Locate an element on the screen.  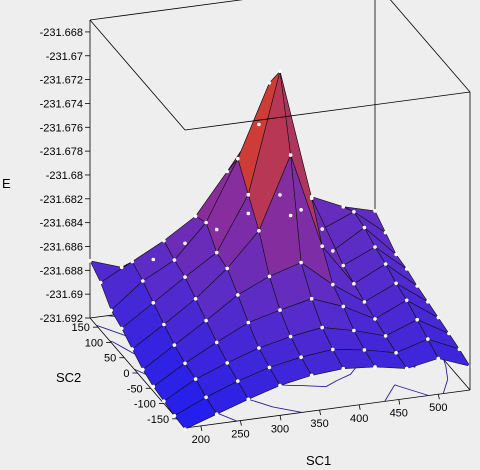
z-axis-title: E is located at coordinates (6, 183).